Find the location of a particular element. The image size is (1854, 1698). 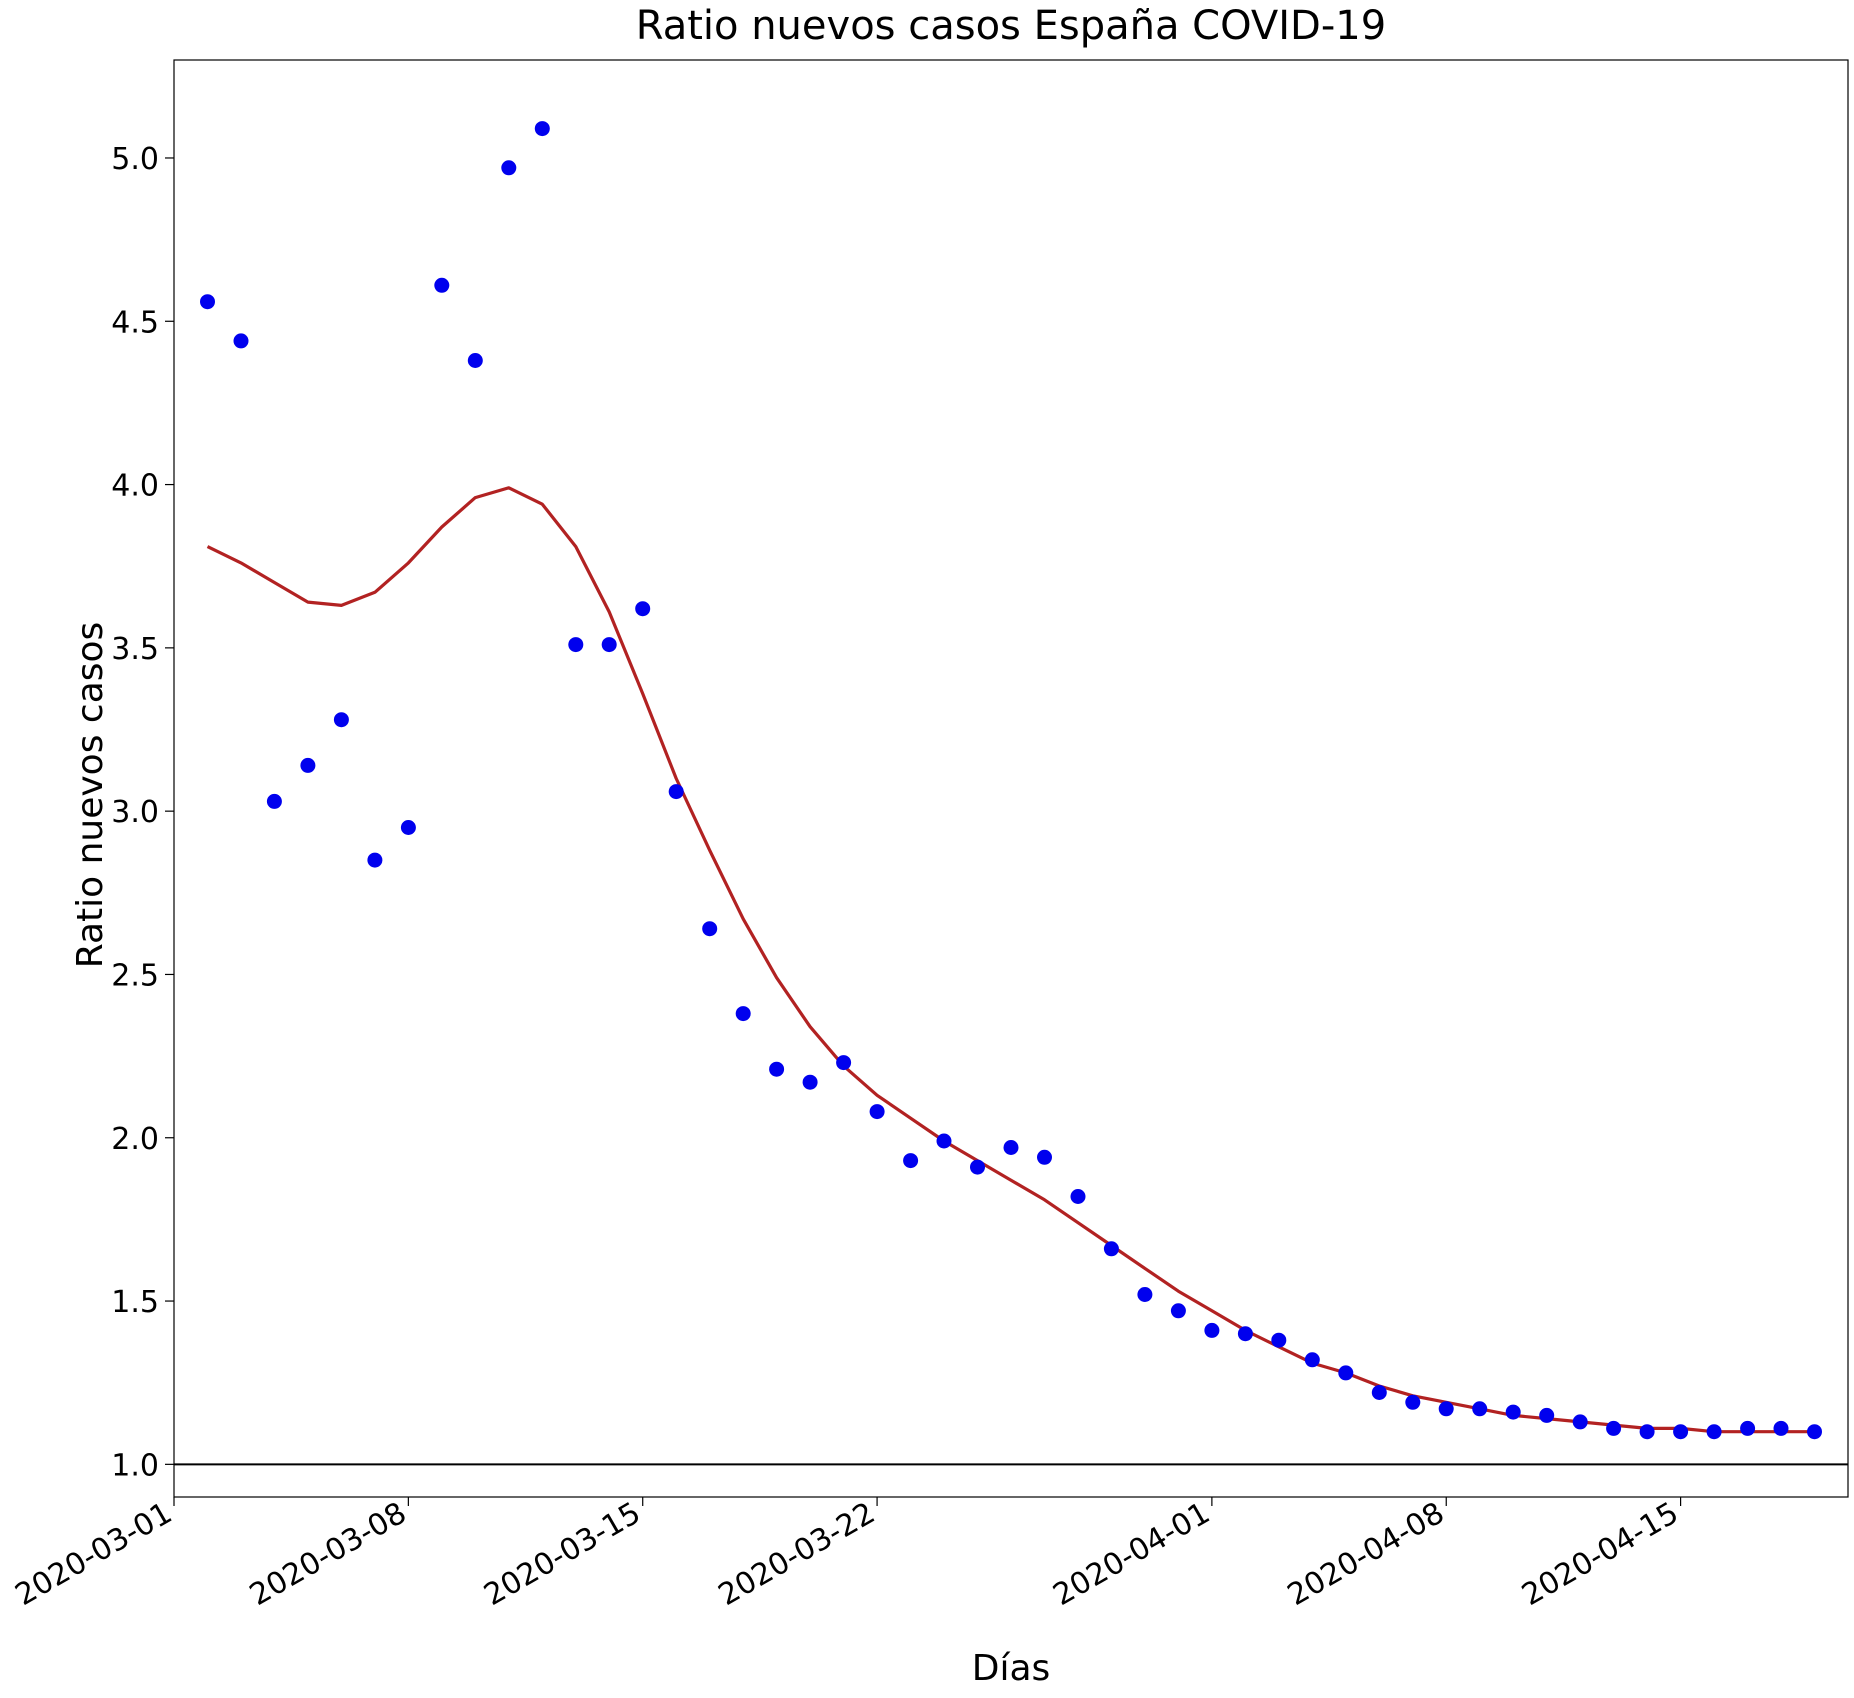

y-tick-label: 5.0 is located at coordinates (135, 159).